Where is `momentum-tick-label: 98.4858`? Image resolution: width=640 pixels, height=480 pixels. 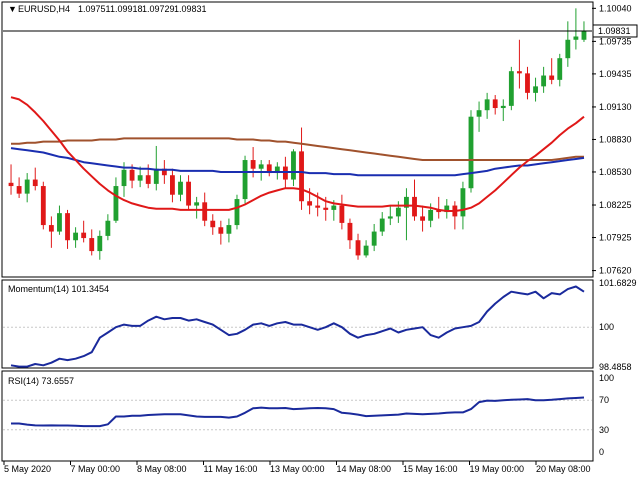
momentum-tick-label: 98.4858 is located at coordinates (615, 367).